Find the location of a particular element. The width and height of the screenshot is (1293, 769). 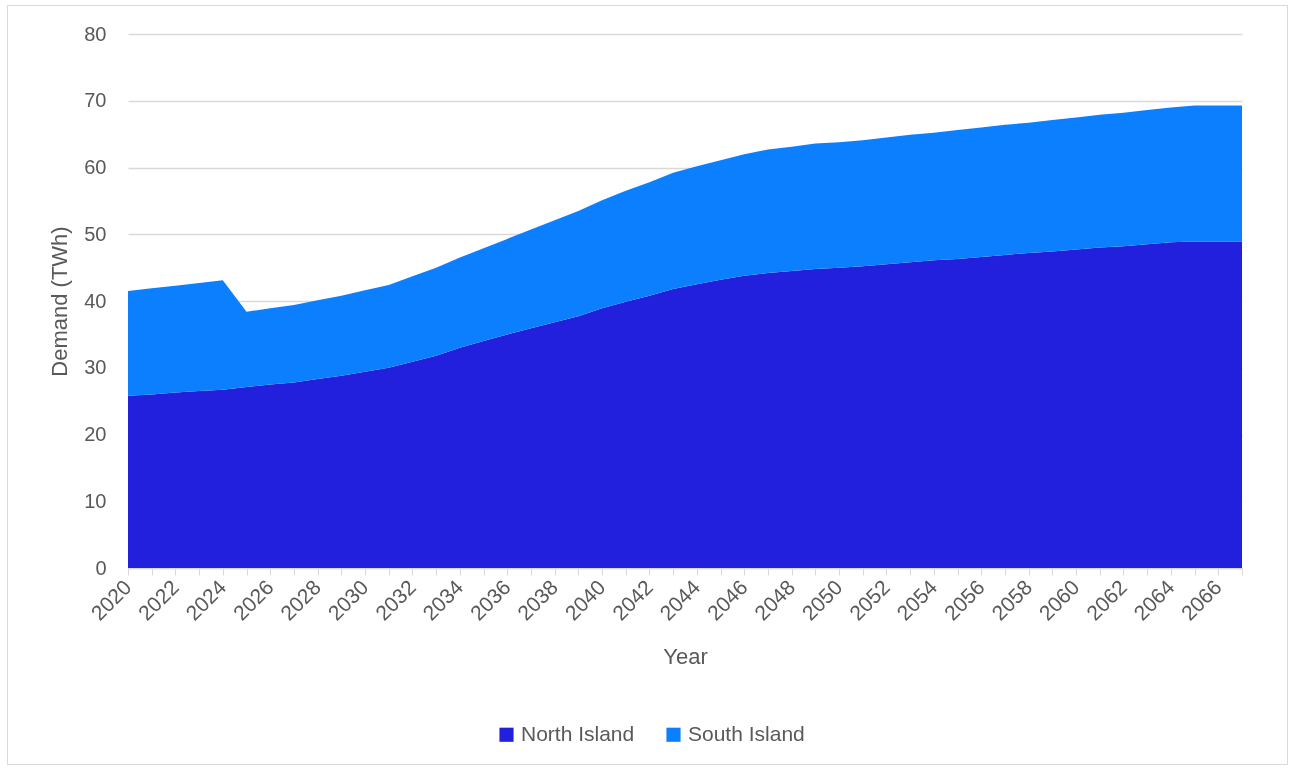

y-tick-label: 70 is located at coordinates (95, 100).